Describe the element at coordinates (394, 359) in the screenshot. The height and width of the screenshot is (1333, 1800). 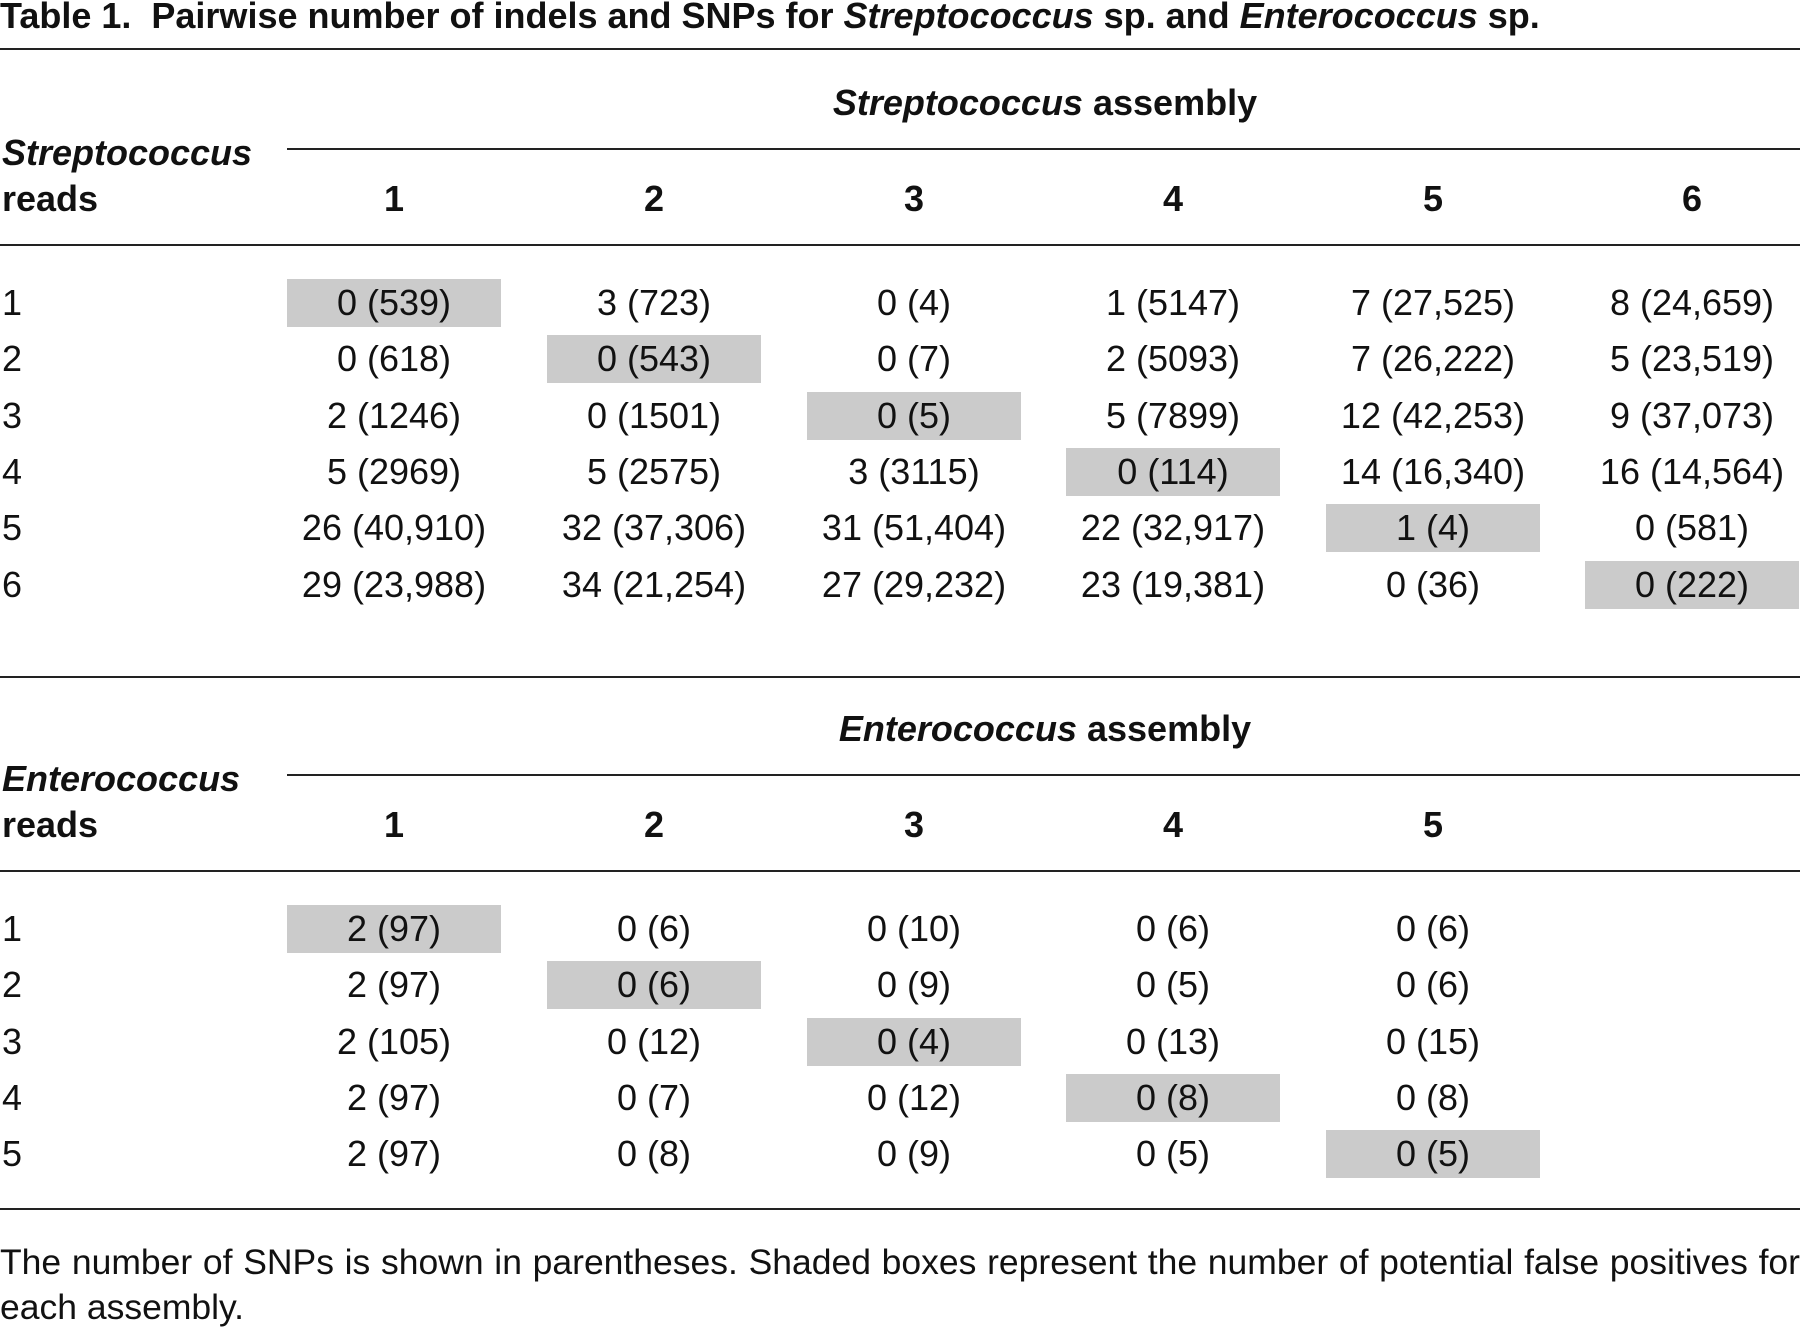
I see `cell: 0 (618)` at that location.